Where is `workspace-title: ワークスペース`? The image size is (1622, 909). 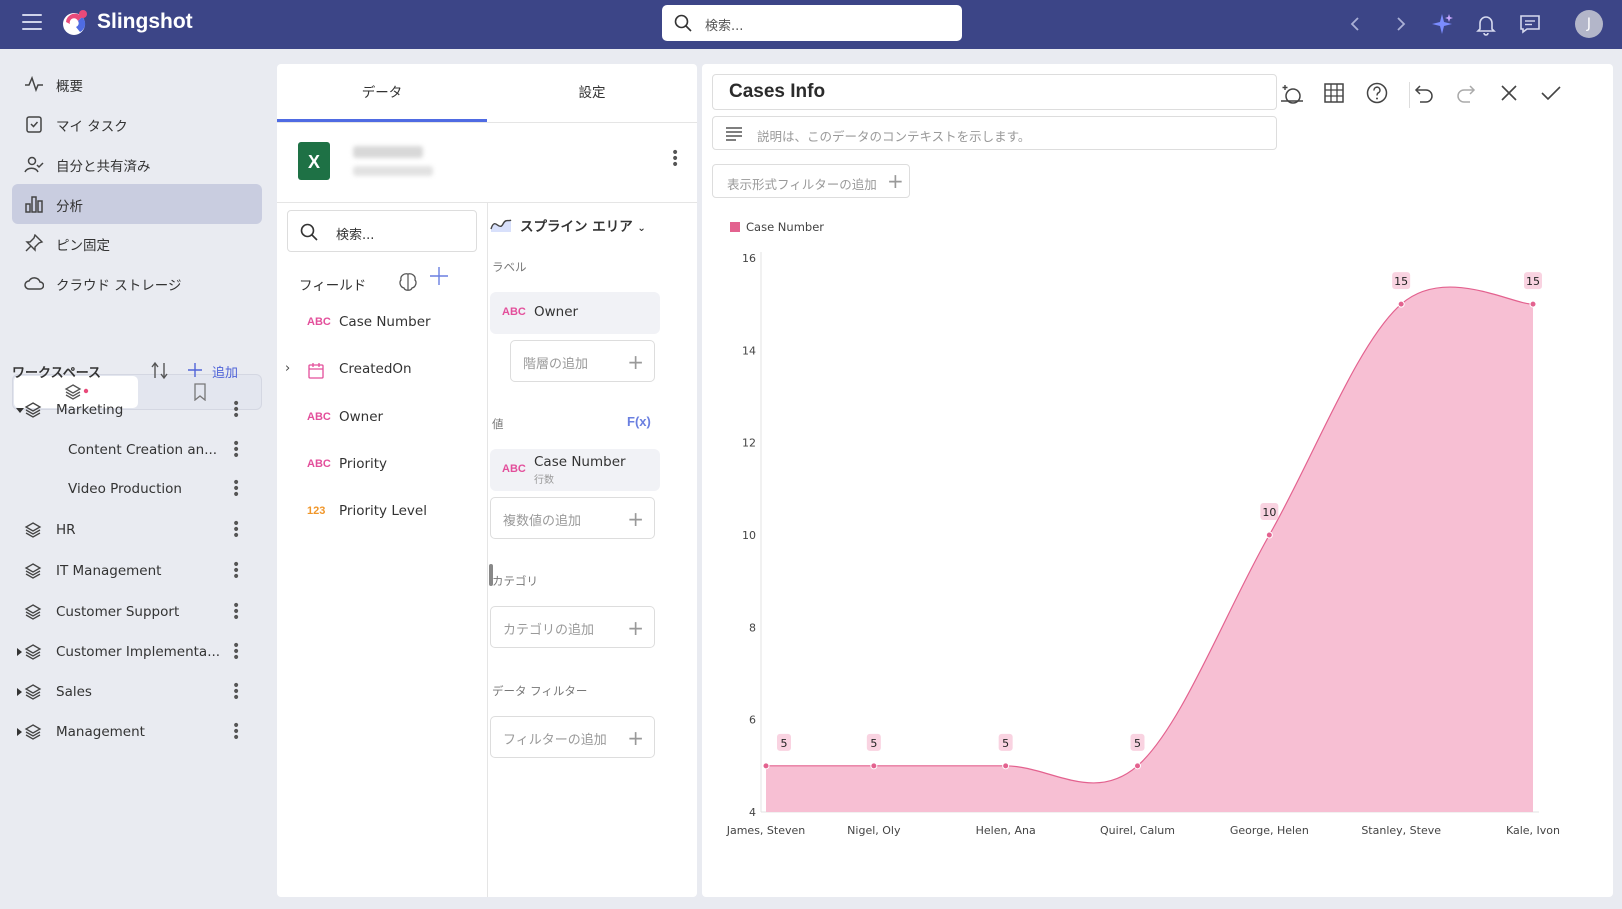
workspace-title: ワークスペース is located at coordinates (57, 373).